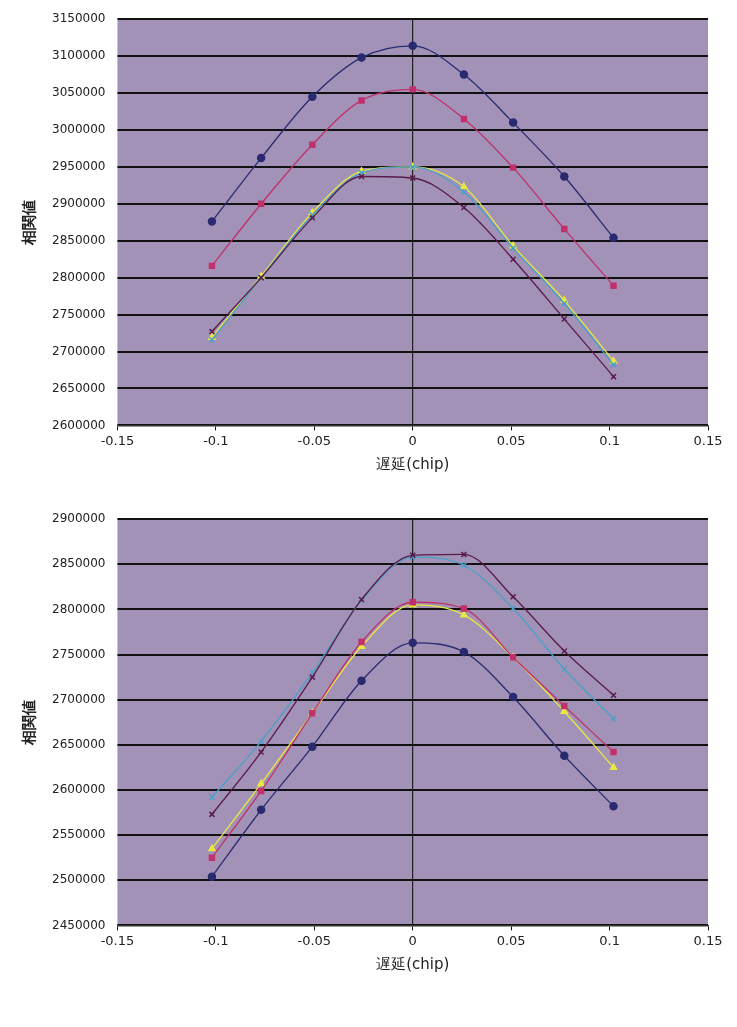  What do you see at coordinates (78, 129) in the screenshot?
I see `y-tick-label: 3000000` at bounding box center [78, 129].